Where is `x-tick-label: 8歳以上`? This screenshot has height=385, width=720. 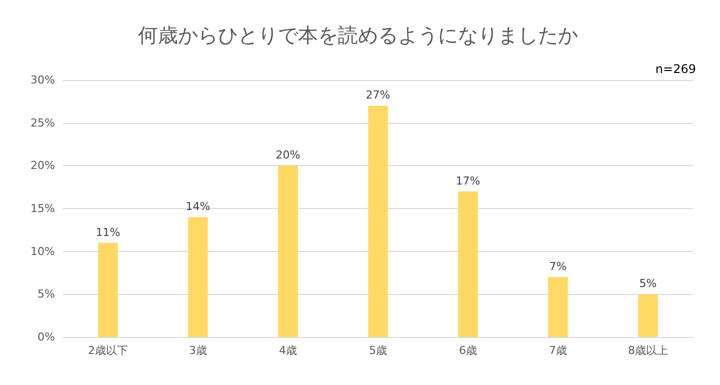
x-tick-label: 8歳以上 is located at coordinates (648, 350).